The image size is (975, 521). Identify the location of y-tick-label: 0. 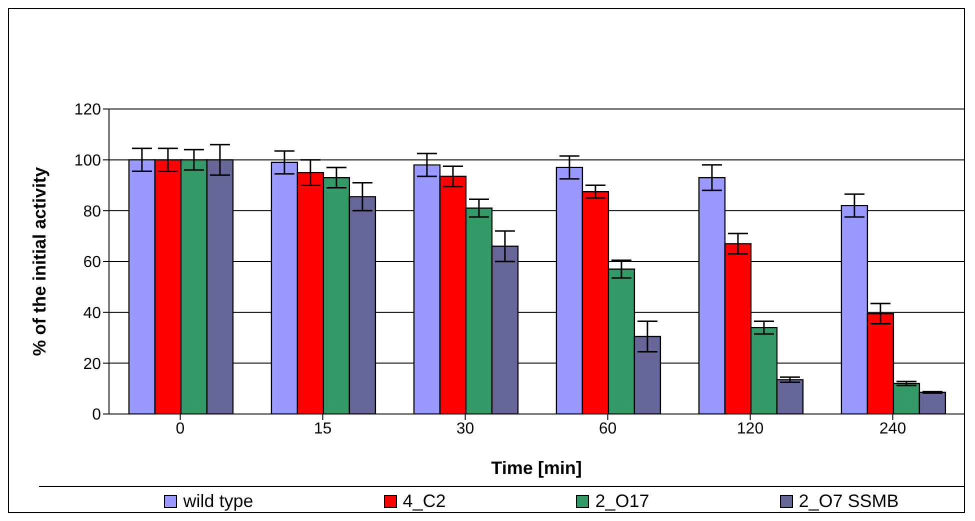
(97, 415).